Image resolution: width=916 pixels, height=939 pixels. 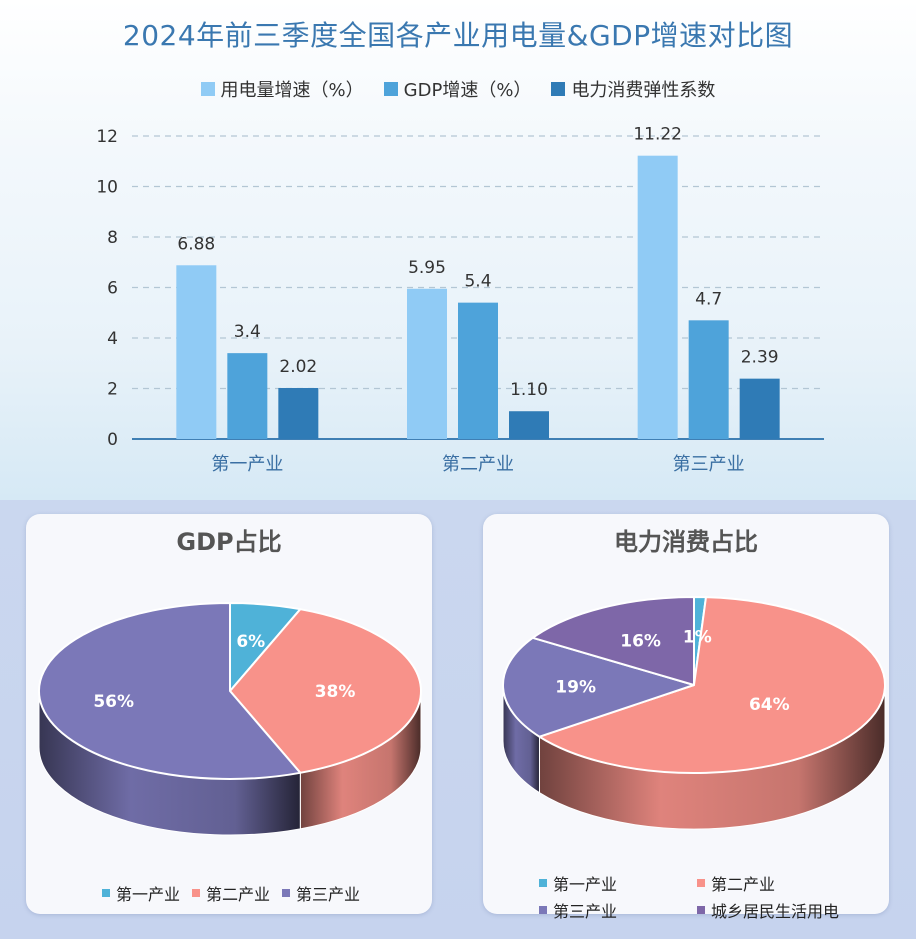 What do you see at coordinates (107, 188) in the screenshot?
I see `y-tick-label: 10` at bounding box center [107, 188].